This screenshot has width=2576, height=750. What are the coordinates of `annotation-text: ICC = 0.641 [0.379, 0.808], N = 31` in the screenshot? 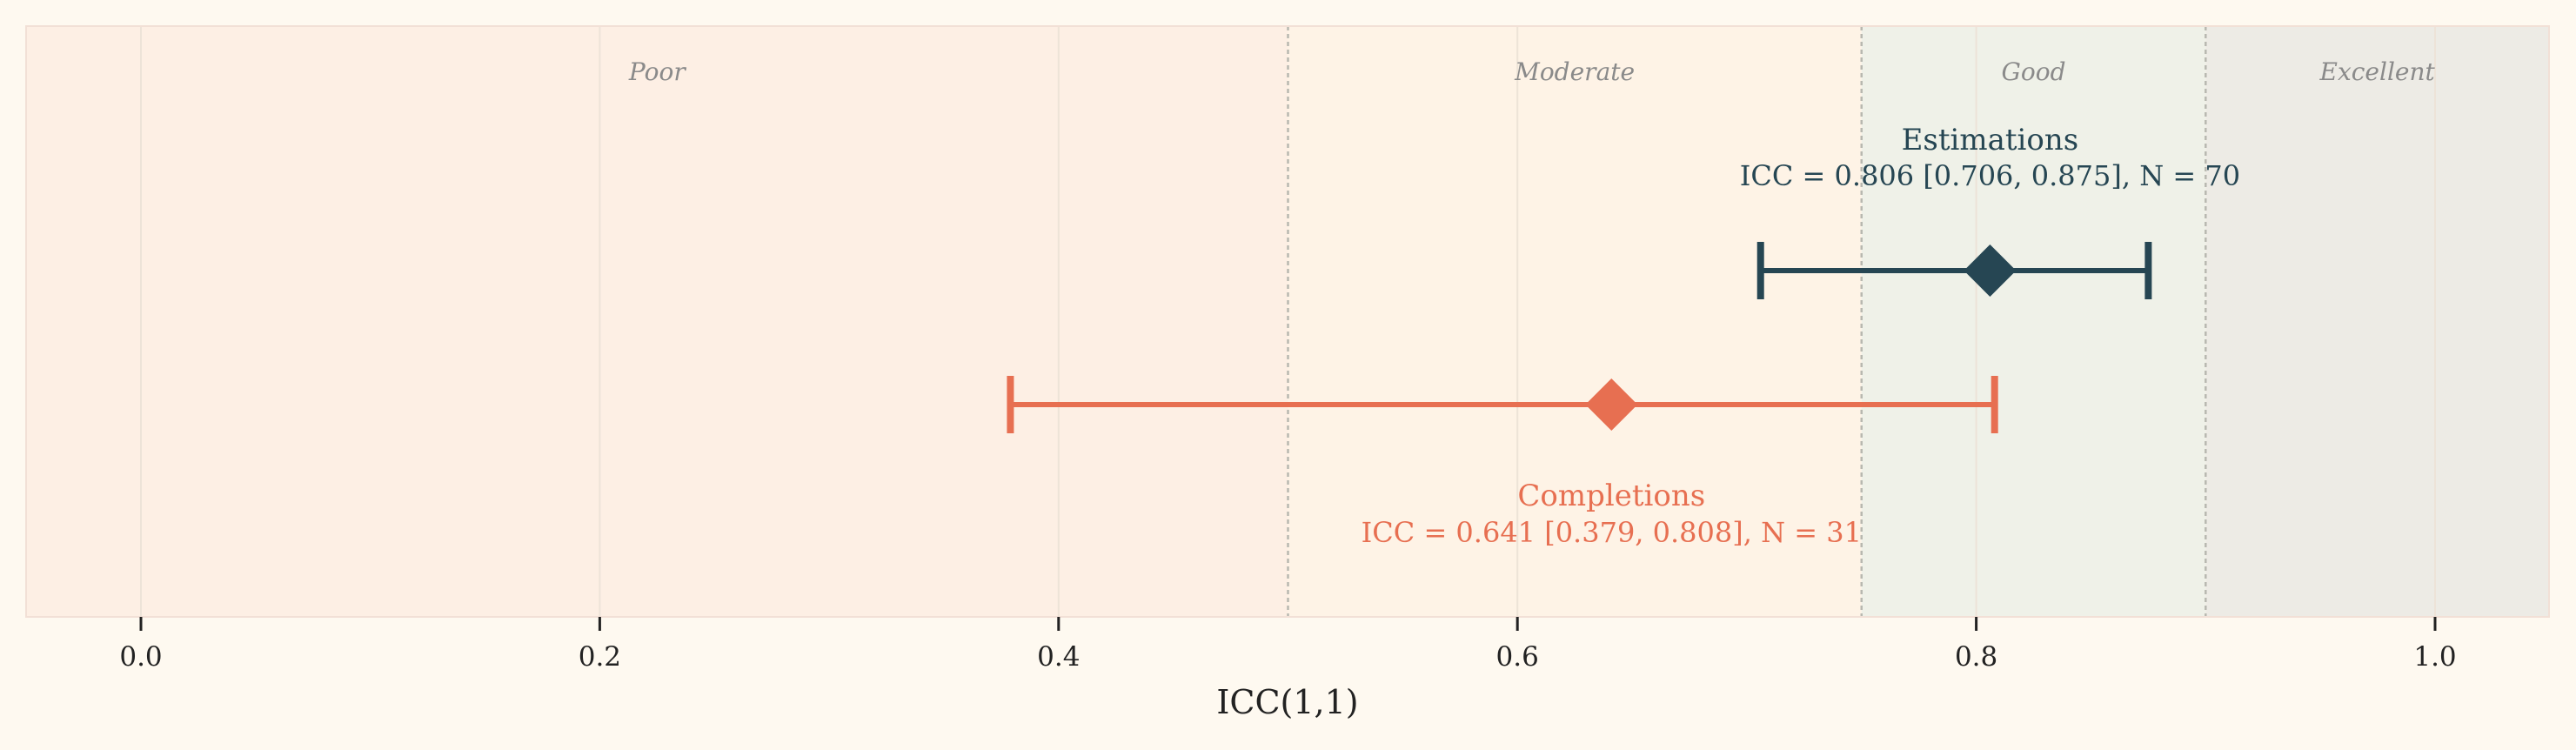 It's located at (1612, 532).